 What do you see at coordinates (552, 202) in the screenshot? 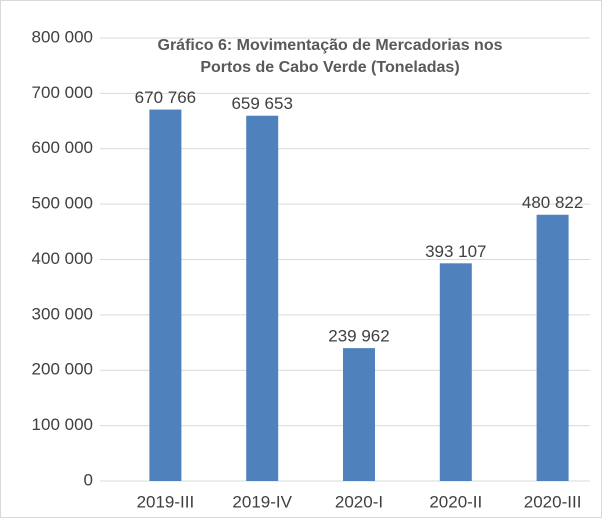
I see `data-label: 480 822` at bounding box center [552, 202].